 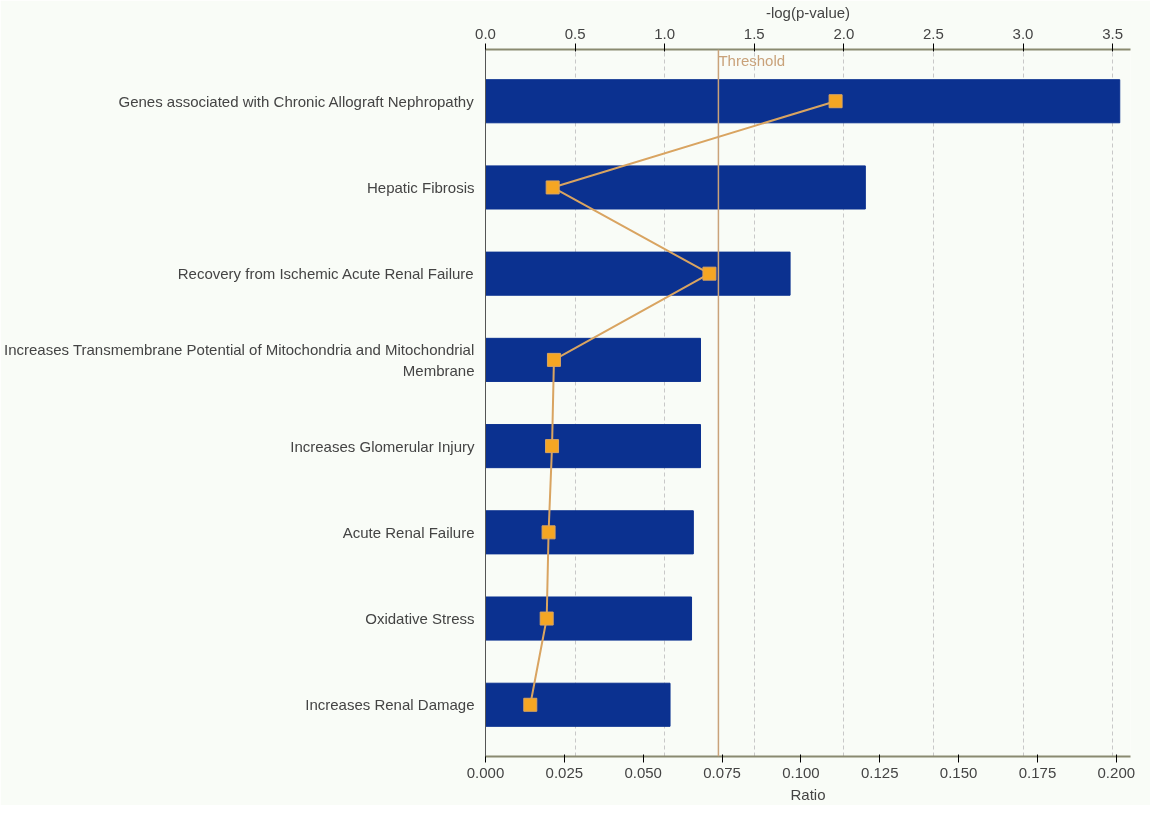 I want to click on y-tick-label: Hepatic Fibrosis, so click(x=420, y=187).